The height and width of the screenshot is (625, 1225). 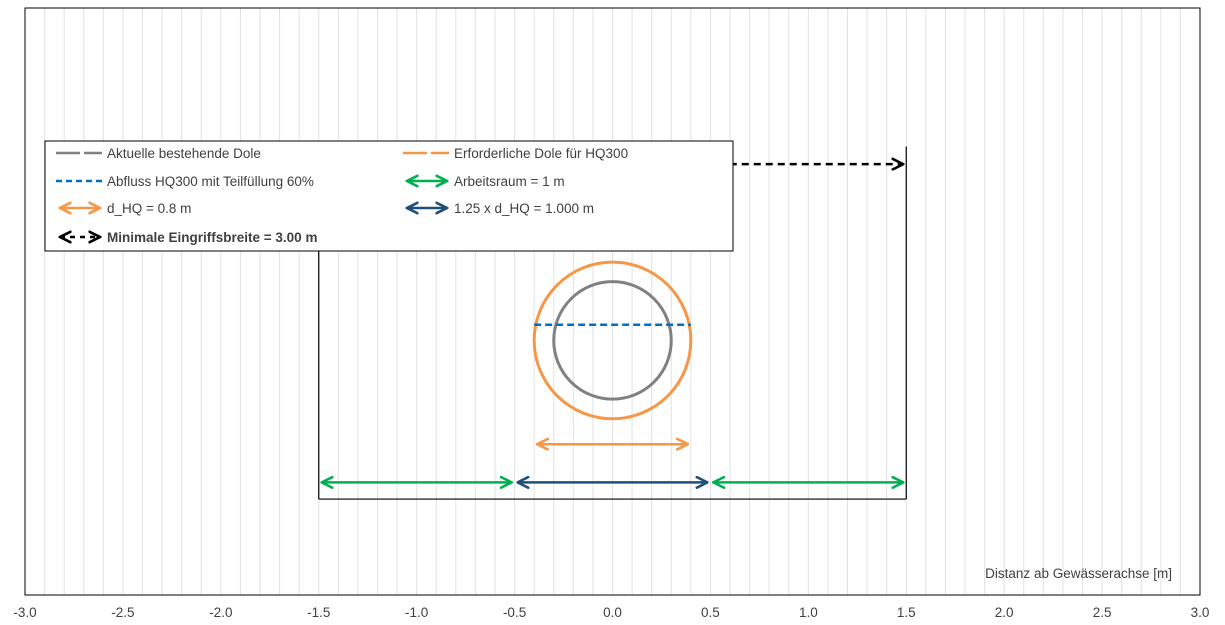 What do you see at coordinates (184, 153) in the screenshot?
I see `legend-label: Aktuelle bestehende Dole` at bounding box center [184, 153].